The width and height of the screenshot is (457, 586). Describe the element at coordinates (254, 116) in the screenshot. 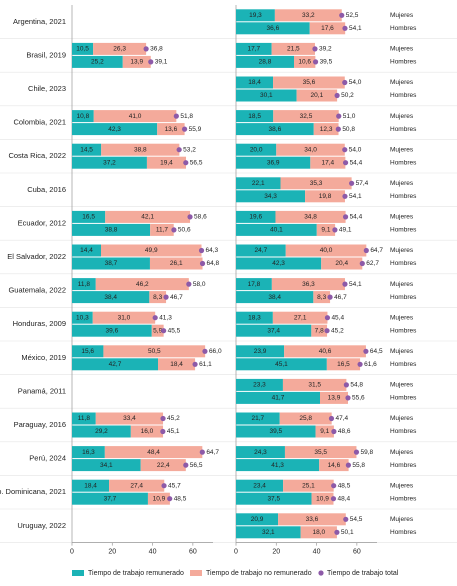

I see `value-label: 18,5` at that location.